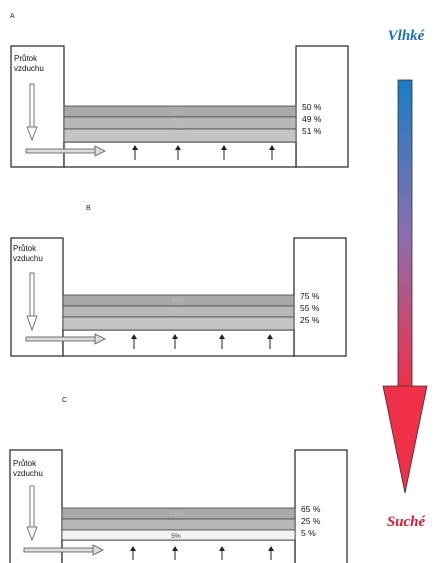  I want to click on layer-label: 49%, so click(177, 124).